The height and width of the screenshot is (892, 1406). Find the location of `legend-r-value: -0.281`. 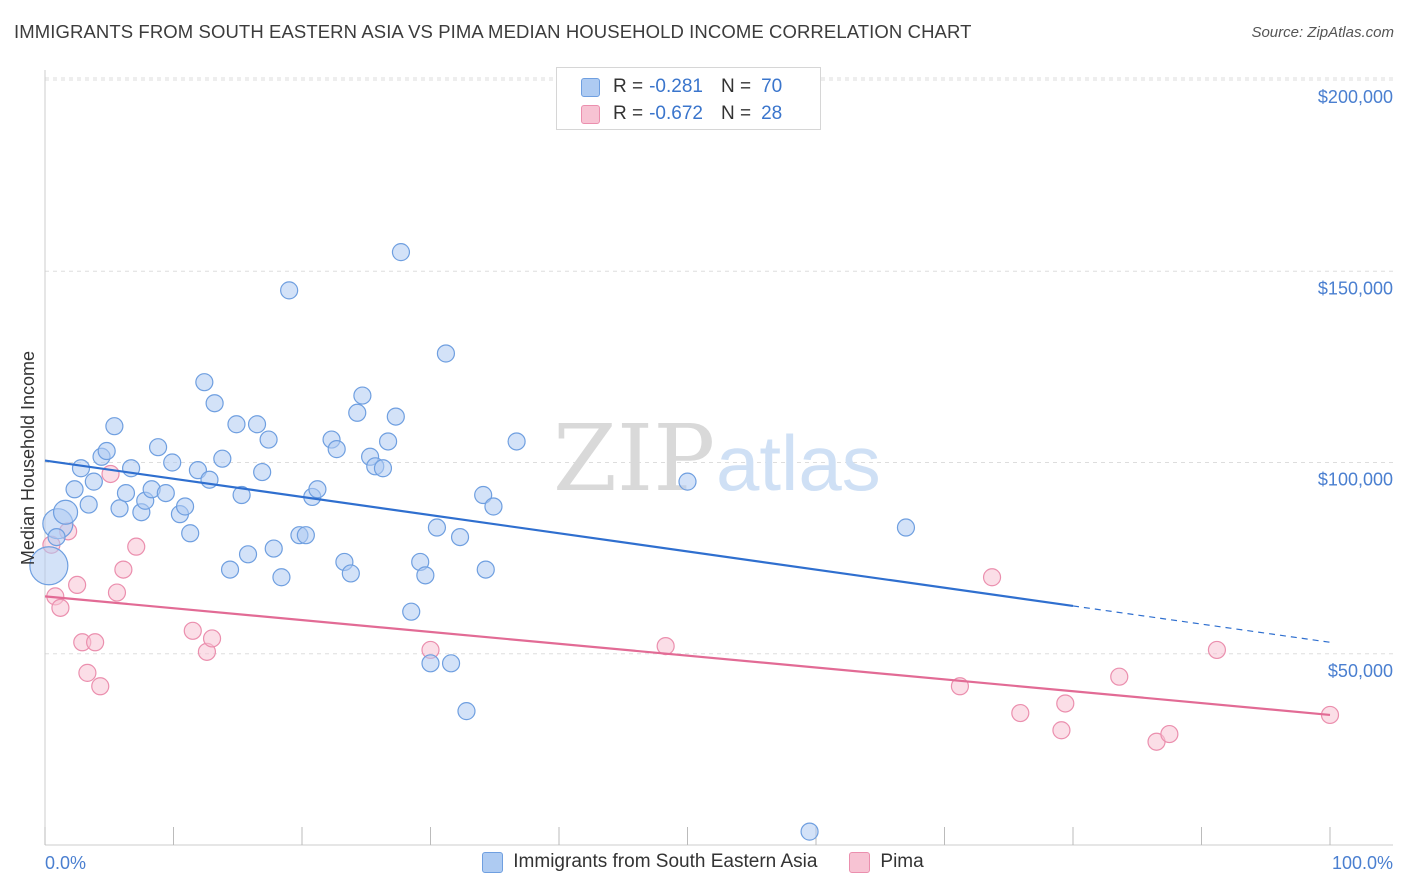

legend-r-value: -0.281 is located at coordinates (676, 86).